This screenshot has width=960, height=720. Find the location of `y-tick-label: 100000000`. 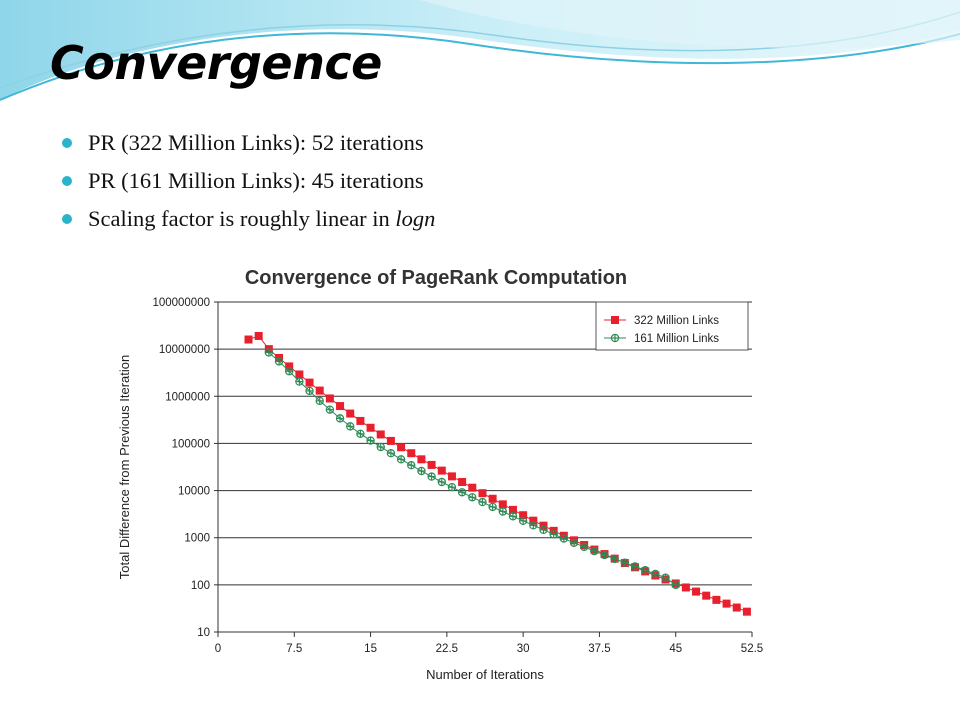

y-tick-label: 100000000 is located at coordinates (181, 303).